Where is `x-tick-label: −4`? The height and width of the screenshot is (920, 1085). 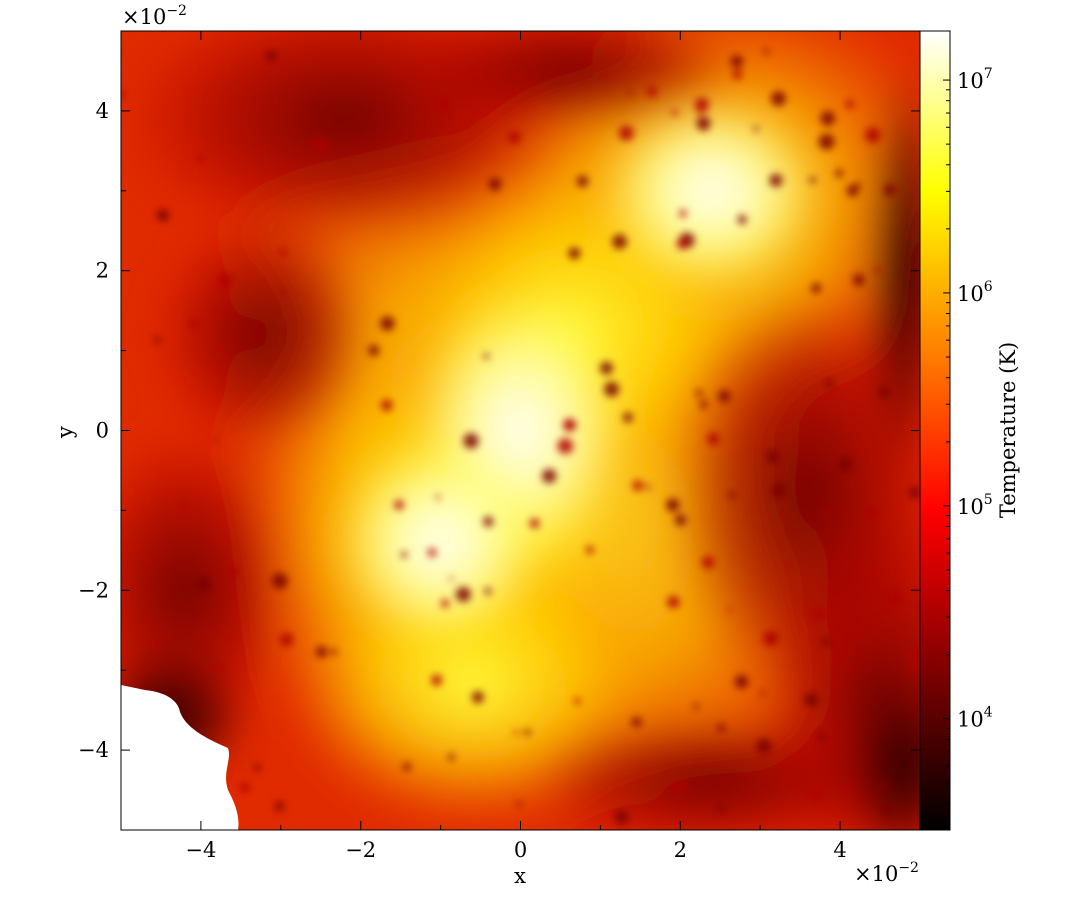
x-tick-label: −4 is located at coordinates (200, 850).